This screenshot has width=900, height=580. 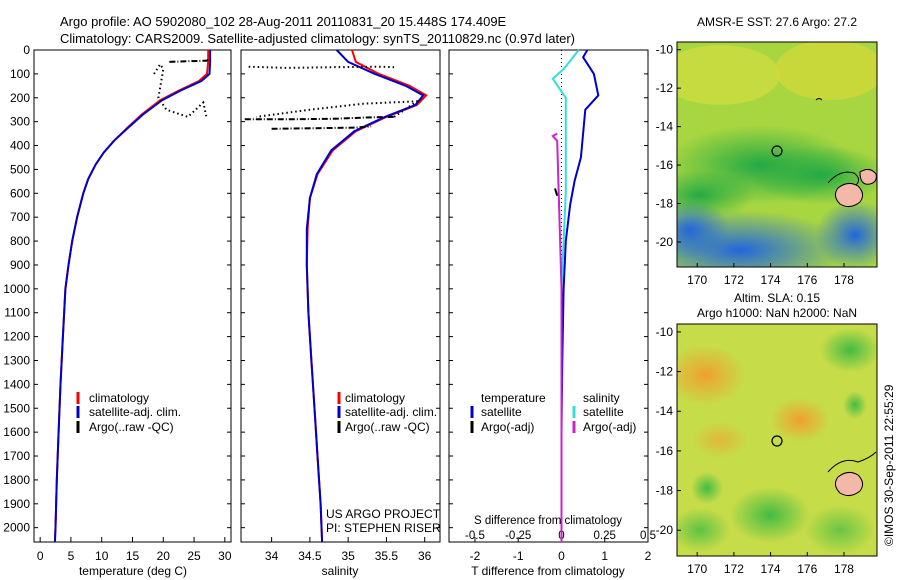 I want to click on depth-tick-label: 900, so click(x=20, y=265).